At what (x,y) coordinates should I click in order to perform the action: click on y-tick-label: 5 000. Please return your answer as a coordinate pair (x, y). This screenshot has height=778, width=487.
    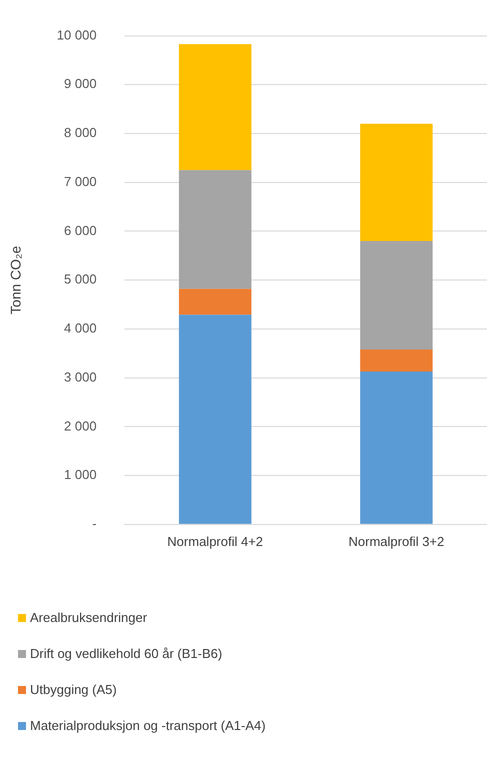
    Looking at the image, I should click on (80, 279).